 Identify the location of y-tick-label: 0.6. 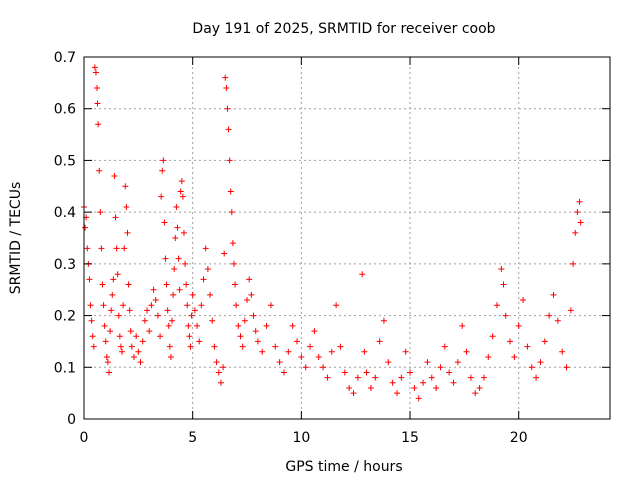
(65, 110).